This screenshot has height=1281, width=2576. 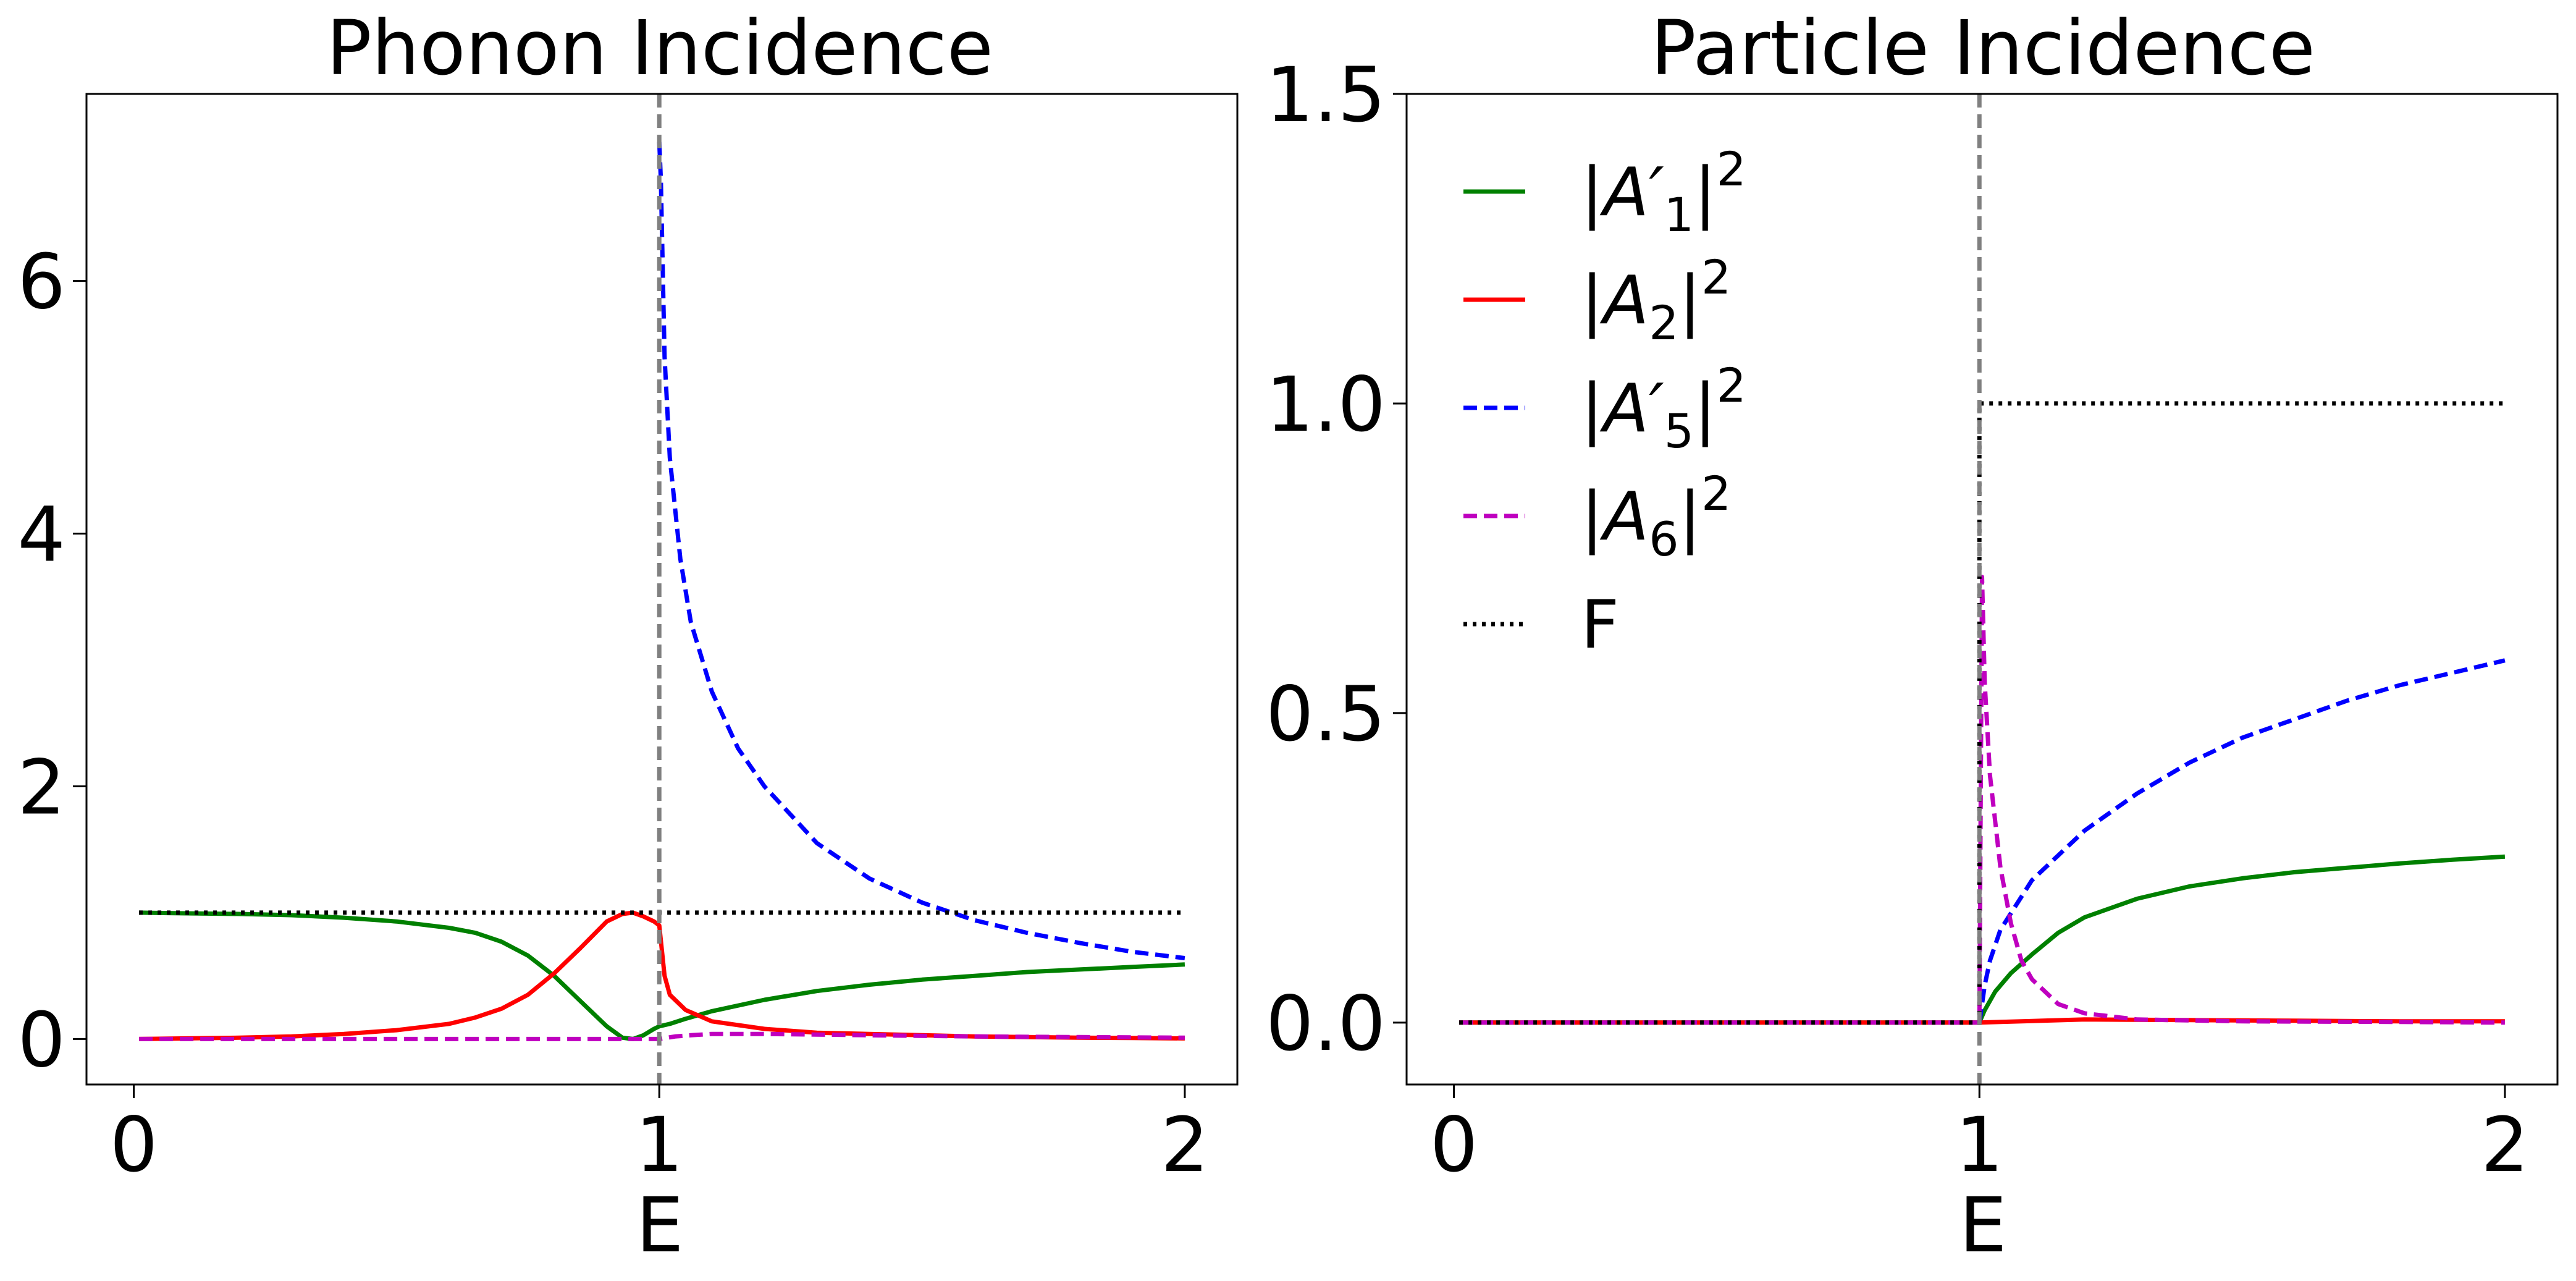 I want to click on legend-label: |A′1|2, so click(x=1663, y=192).